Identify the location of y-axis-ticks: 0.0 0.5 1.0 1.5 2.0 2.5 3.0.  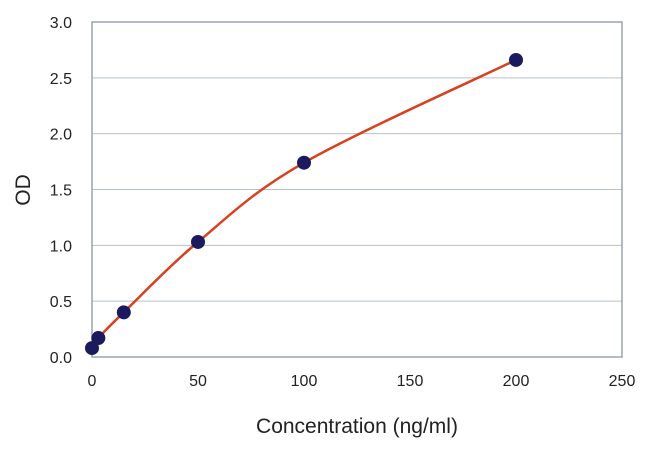
(61, 191).